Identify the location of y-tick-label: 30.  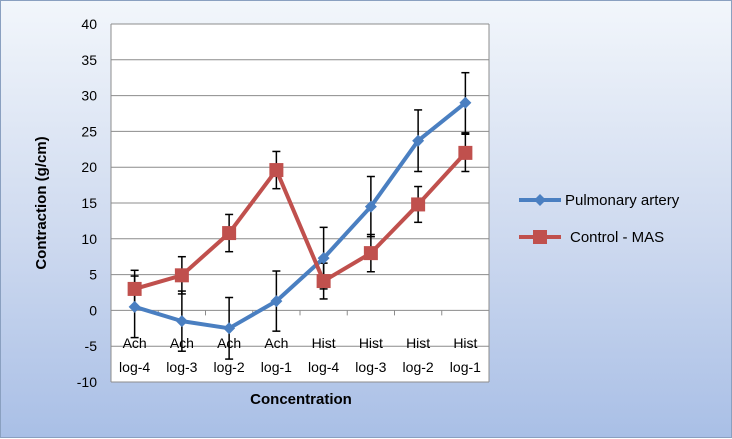
(89, 96).